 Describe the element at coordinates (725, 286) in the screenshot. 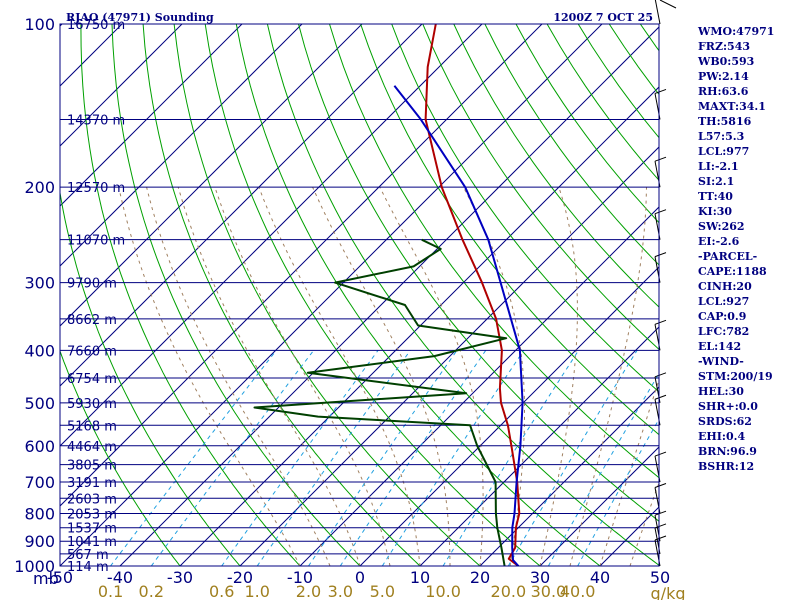

I see `sounding-index: CINH:20` at that location.